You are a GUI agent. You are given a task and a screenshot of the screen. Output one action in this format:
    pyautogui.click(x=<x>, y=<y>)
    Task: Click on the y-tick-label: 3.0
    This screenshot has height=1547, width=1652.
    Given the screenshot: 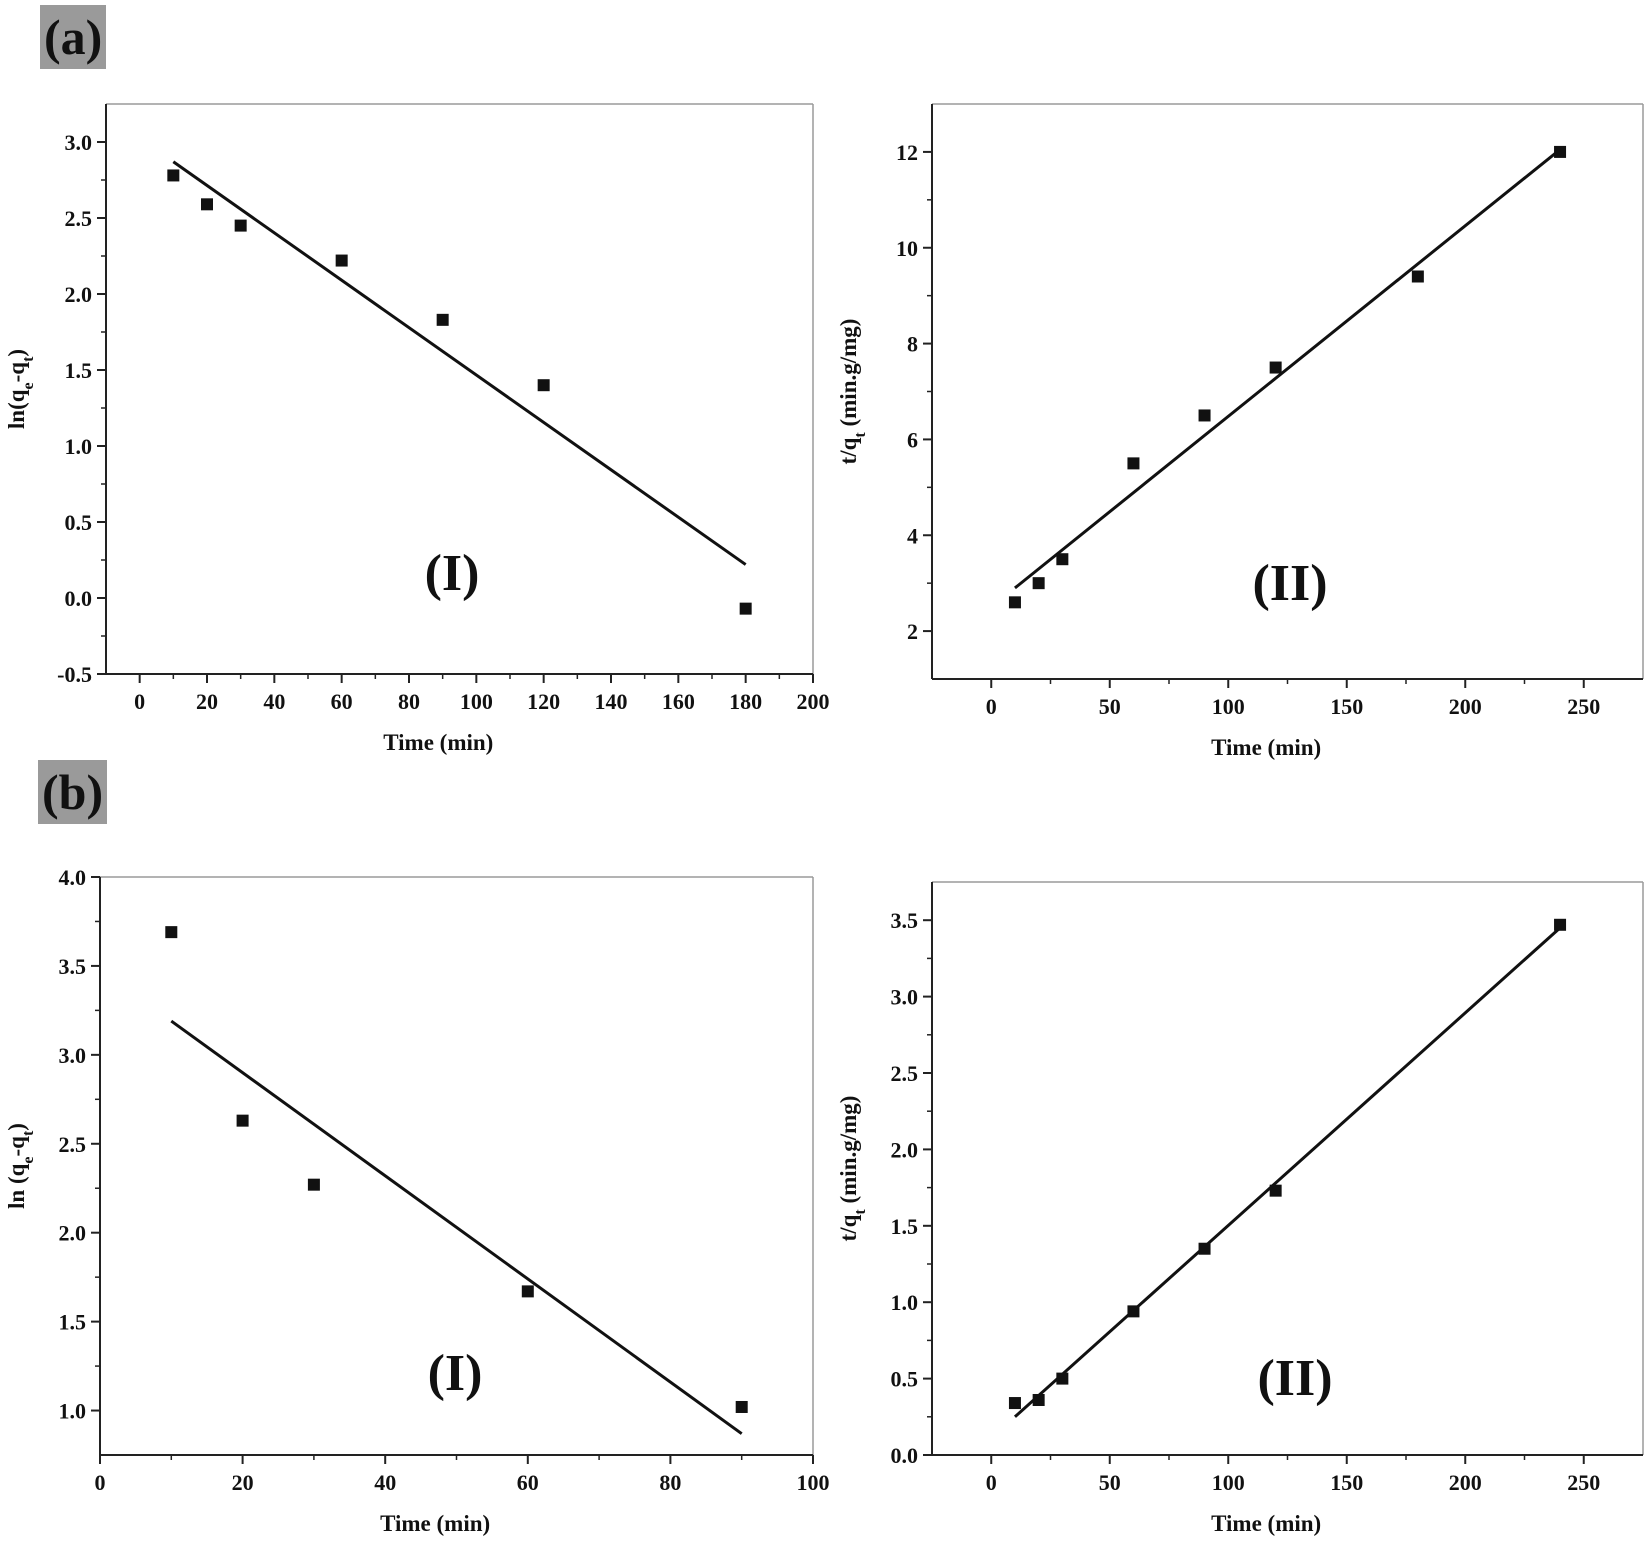 What is the action you would take?
    pyautogui.click(x=79, y=142)
    